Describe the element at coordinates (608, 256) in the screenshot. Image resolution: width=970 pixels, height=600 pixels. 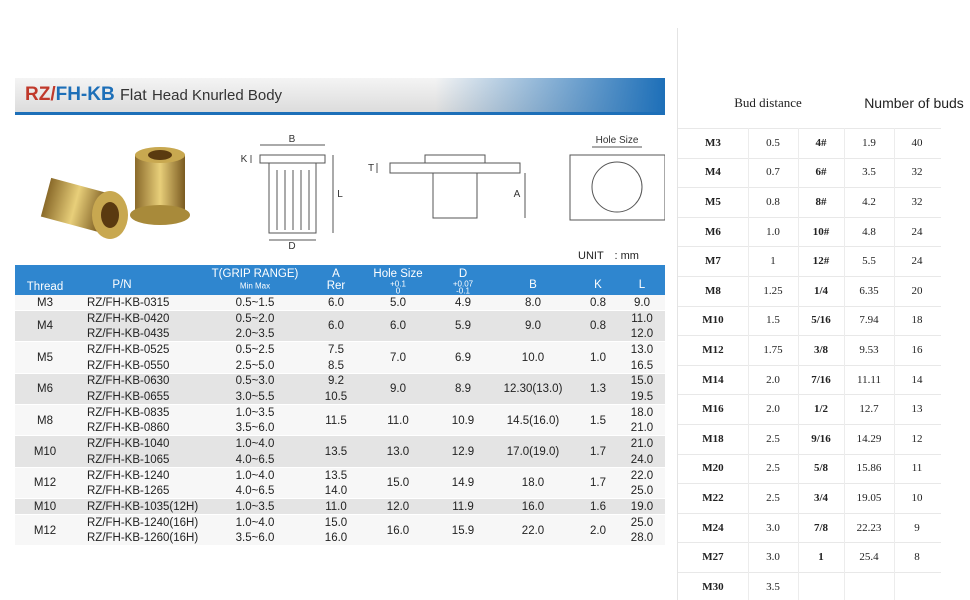
I see `unit: UNIT : mm` at that location.